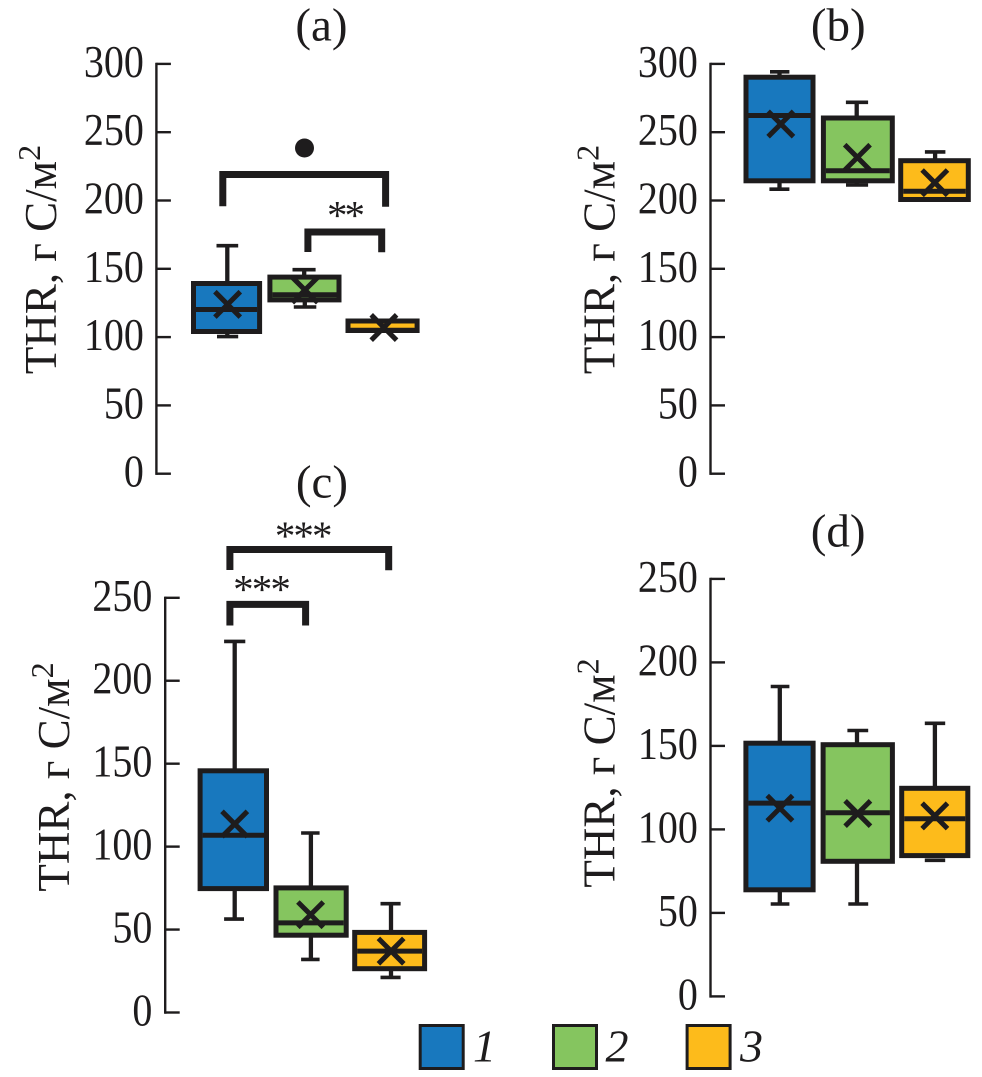 The width and height of the screenshot is (982, 1077). I want to click on svg-text: 3, so click(751, 1046).